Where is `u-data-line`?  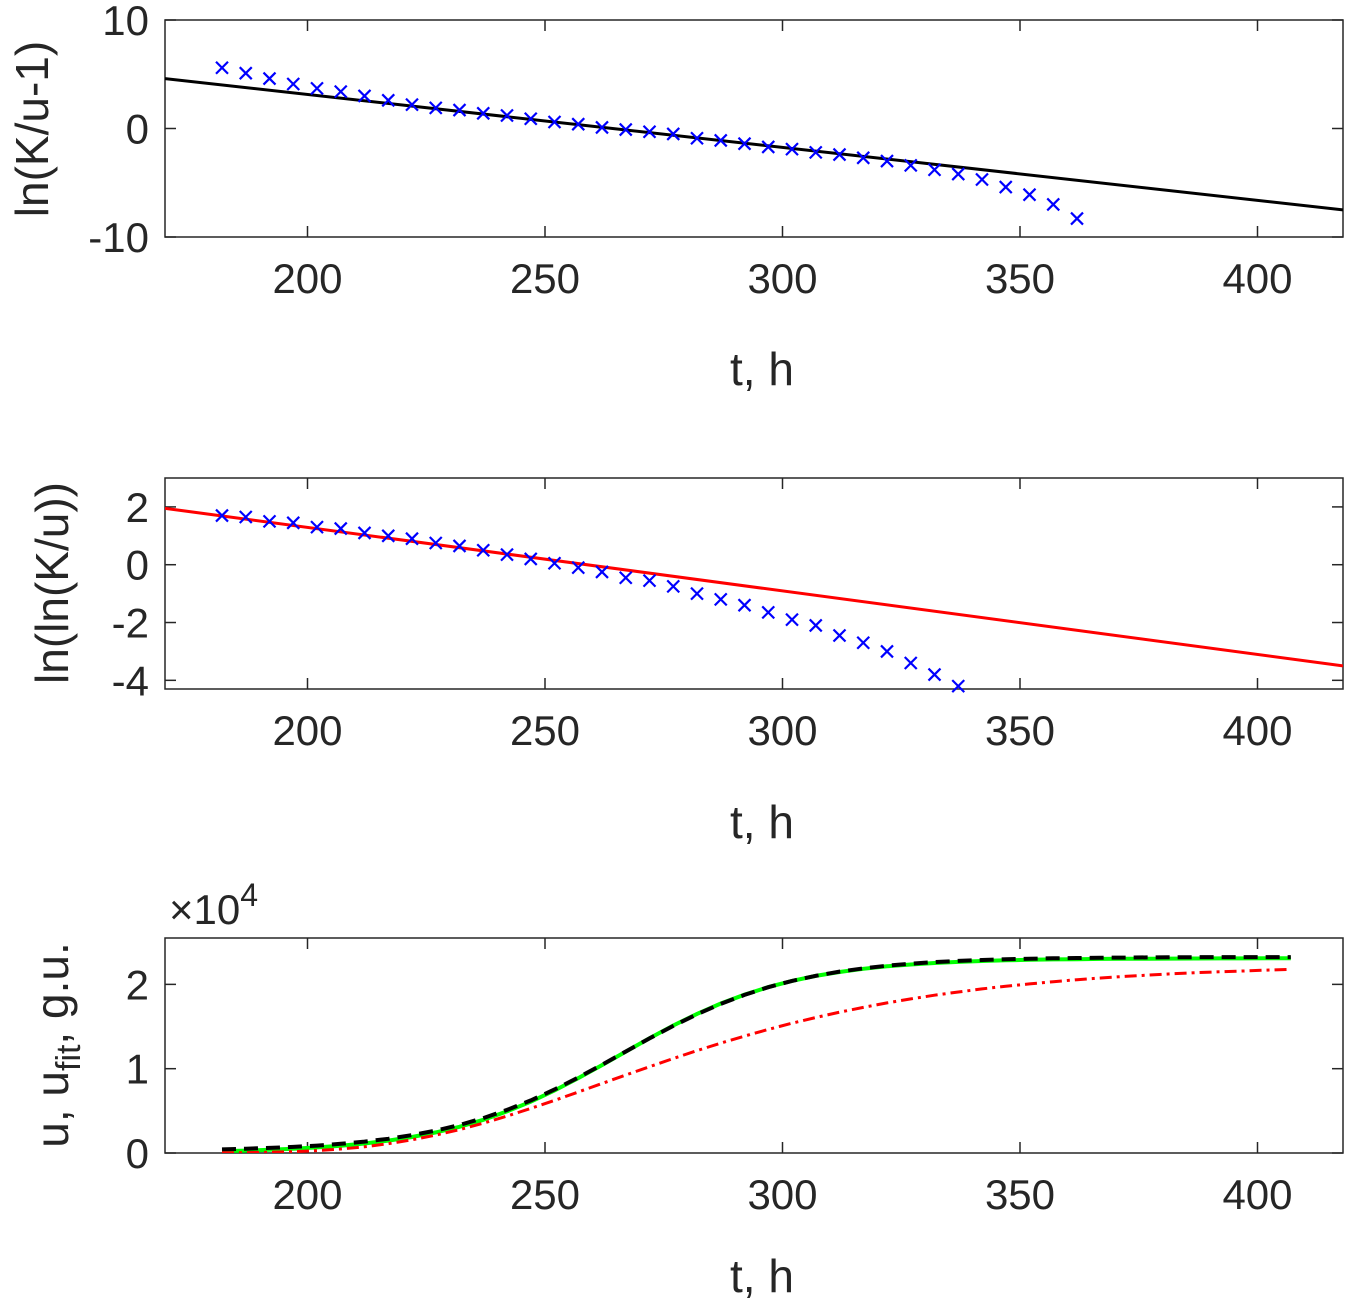
u-data-line is located at coordinates (756, 1054).